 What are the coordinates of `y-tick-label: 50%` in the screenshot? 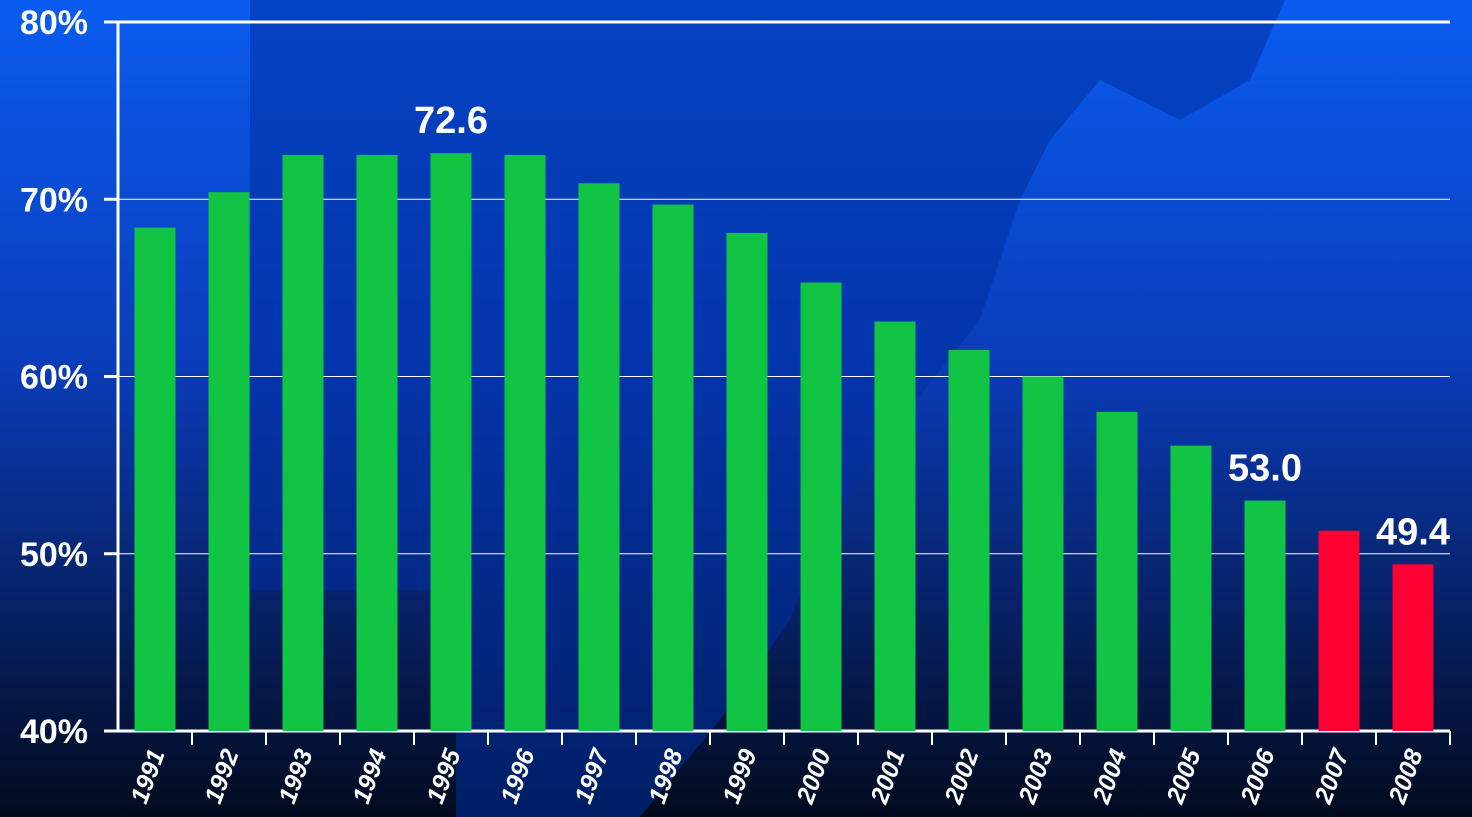 It's located at (54, 555).